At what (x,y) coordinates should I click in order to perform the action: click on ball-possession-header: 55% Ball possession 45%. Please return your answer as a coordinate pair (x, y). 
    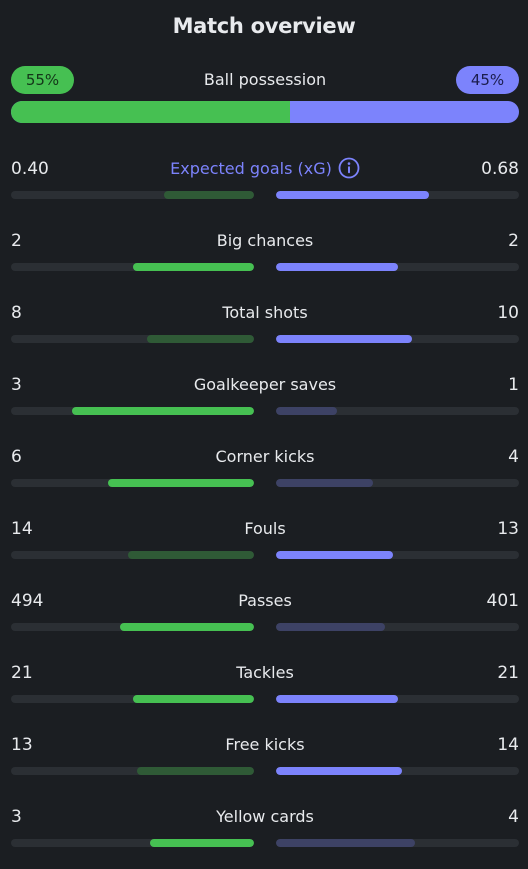
    Looking at the image, I should click on (265, 80).